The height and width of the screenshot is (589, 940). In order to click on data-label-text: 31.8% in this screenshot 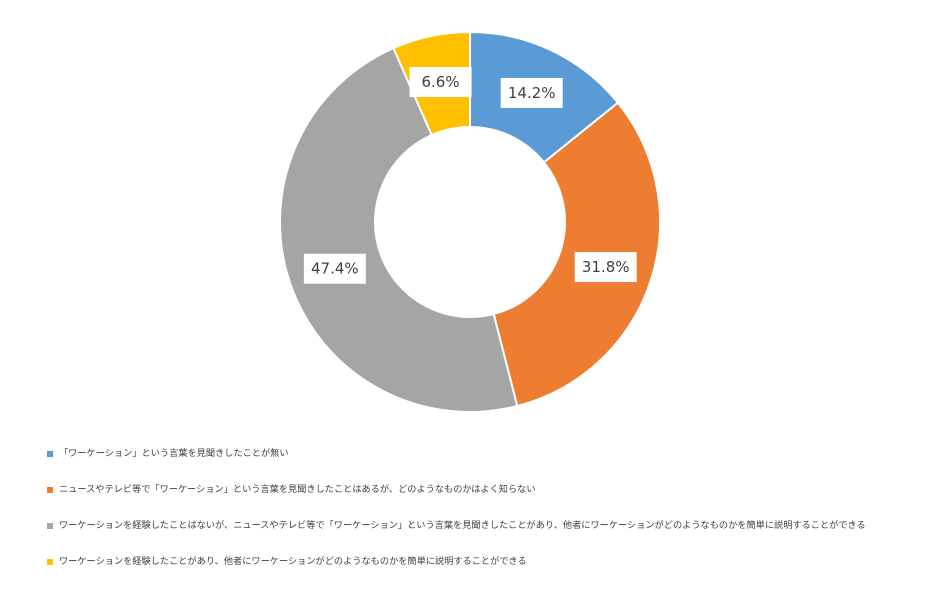, I will do `click(606, 267)`.